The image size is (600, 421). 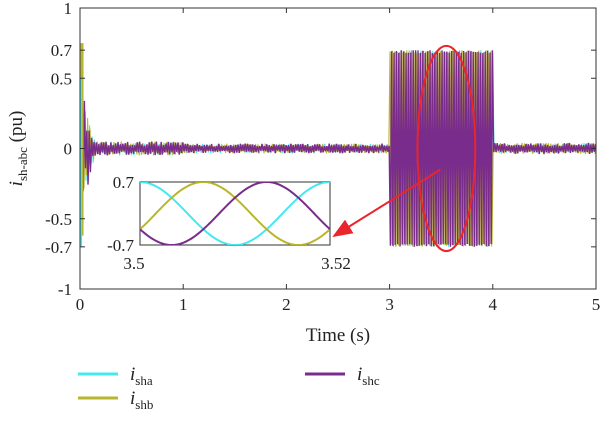 I want to click on x-tick-label: 1, so click(x=183, y=304).